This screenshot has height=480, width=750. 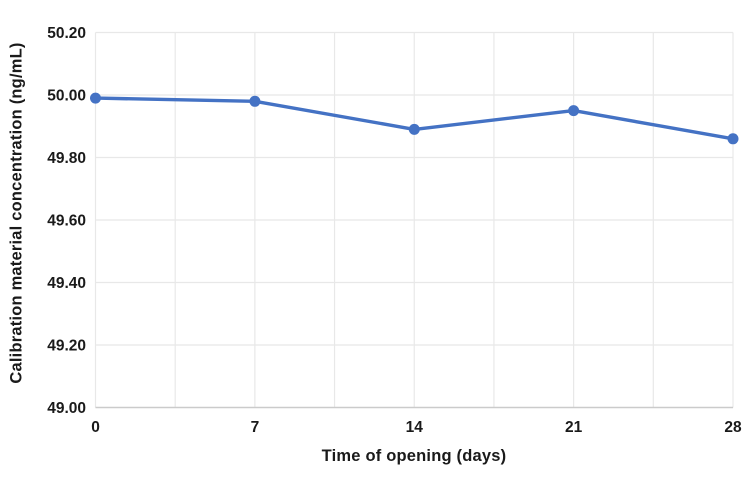 I want to click on y-tick-label: 49.20, so click(x=66, y=346).